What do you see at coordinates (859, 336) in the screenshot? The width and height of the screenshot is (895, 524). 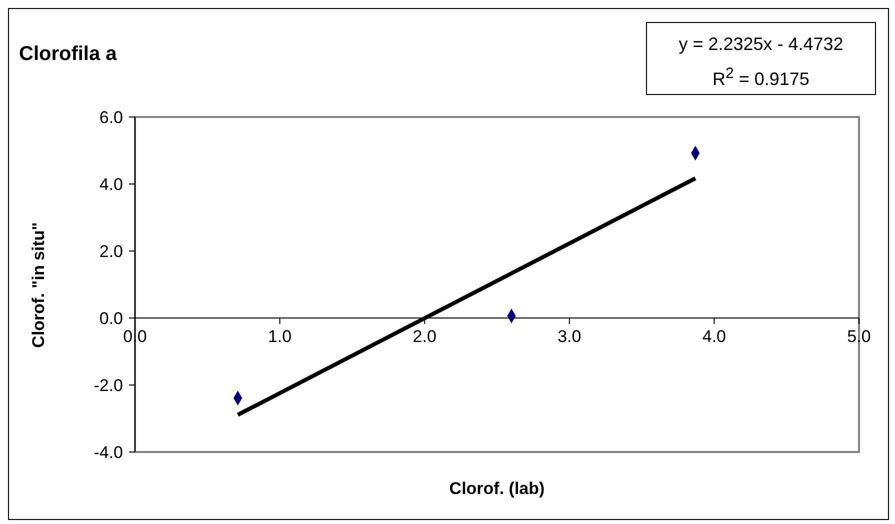 I see `x-tick-label: 5.0` at bounding box center [859, 336].